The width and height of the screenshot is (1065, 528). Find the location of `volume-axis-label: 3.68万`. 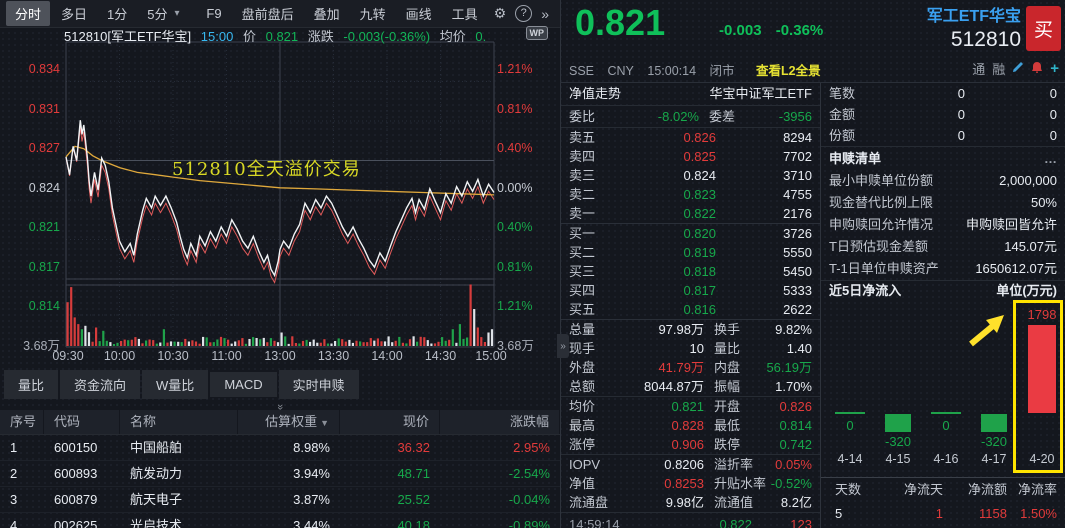

volume-axis-label: 3.68万 is located at coordinates (41, 346).